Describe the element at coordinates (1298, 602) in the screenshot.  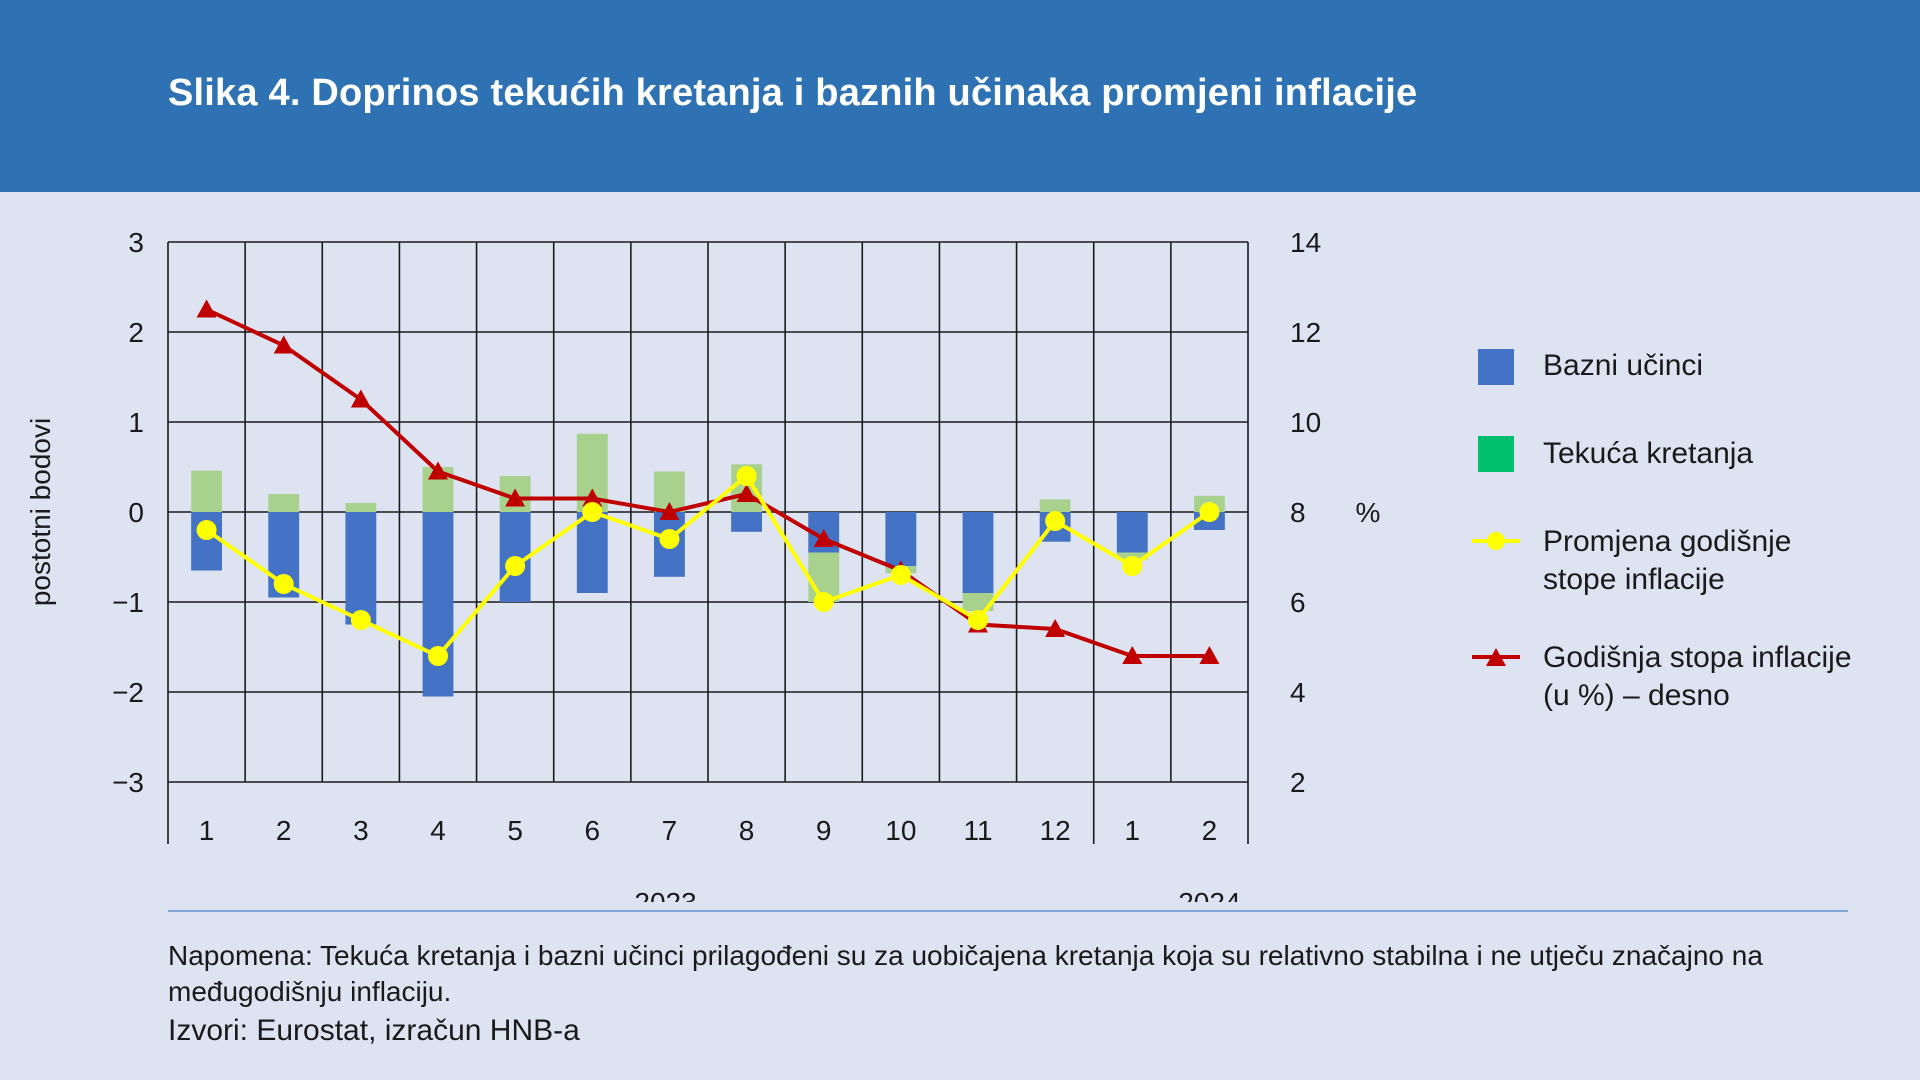
I see `y2-tick-label: 6` at that location.